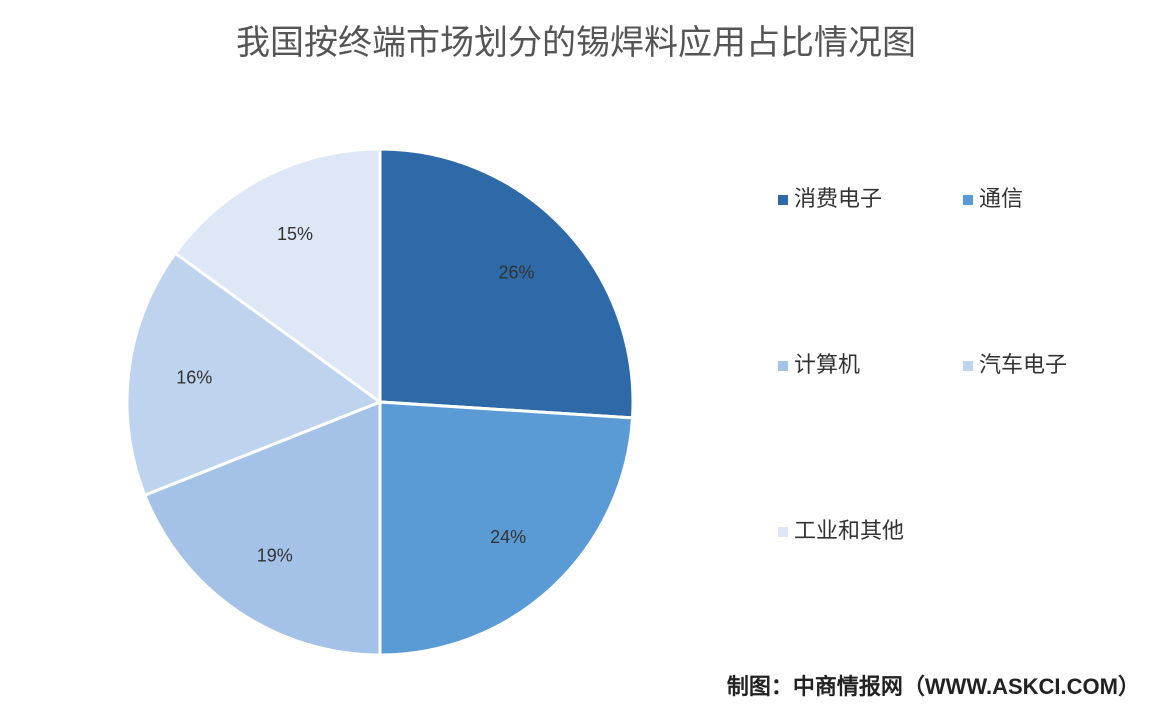 The height and width of the screenshot is (718, 1152). Describe the element at coordinates (194, 377) in the screenshot. I see `data-label: 16%` at that location.